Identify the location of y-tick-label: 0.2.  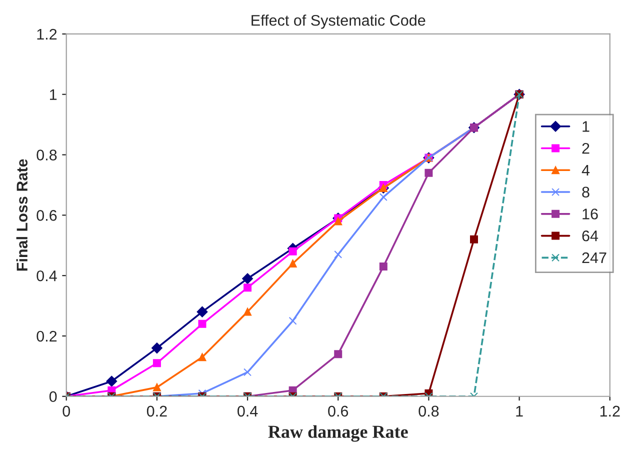
(46, 336).